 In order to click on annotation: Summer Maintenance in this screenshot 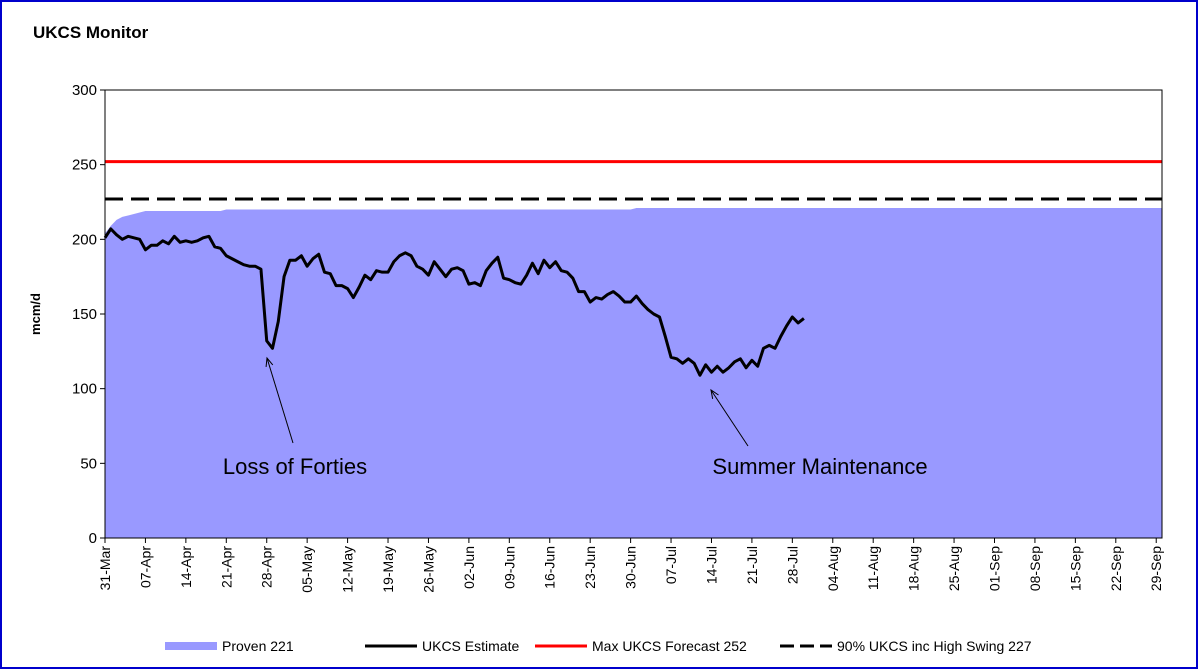, I will do `click(819, 466)`.